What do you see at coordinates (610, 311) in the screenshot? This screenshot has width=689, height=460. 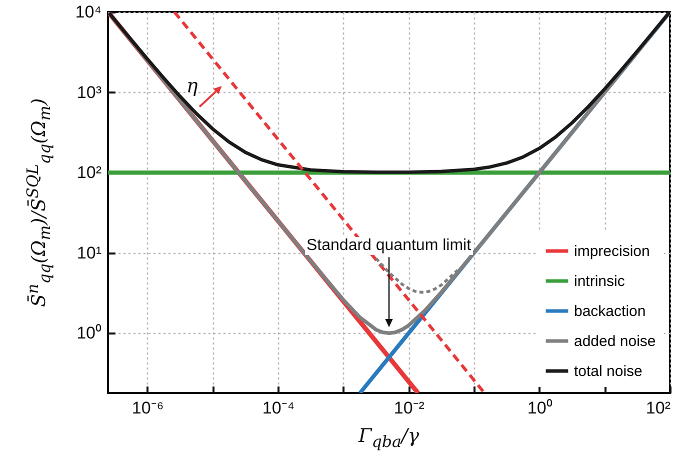 I see `legend-label: backaction` at bounding box center [610, 311].